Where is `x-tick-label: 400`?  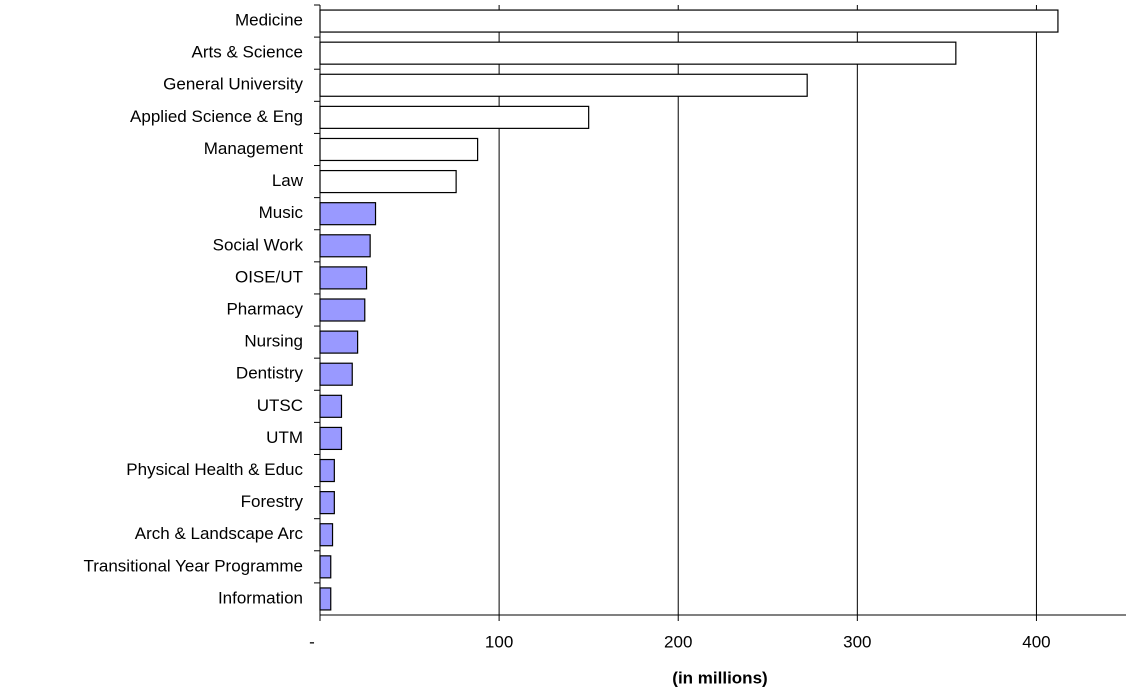
x-tick-label: 400 is located at coordinates (1036, 641).